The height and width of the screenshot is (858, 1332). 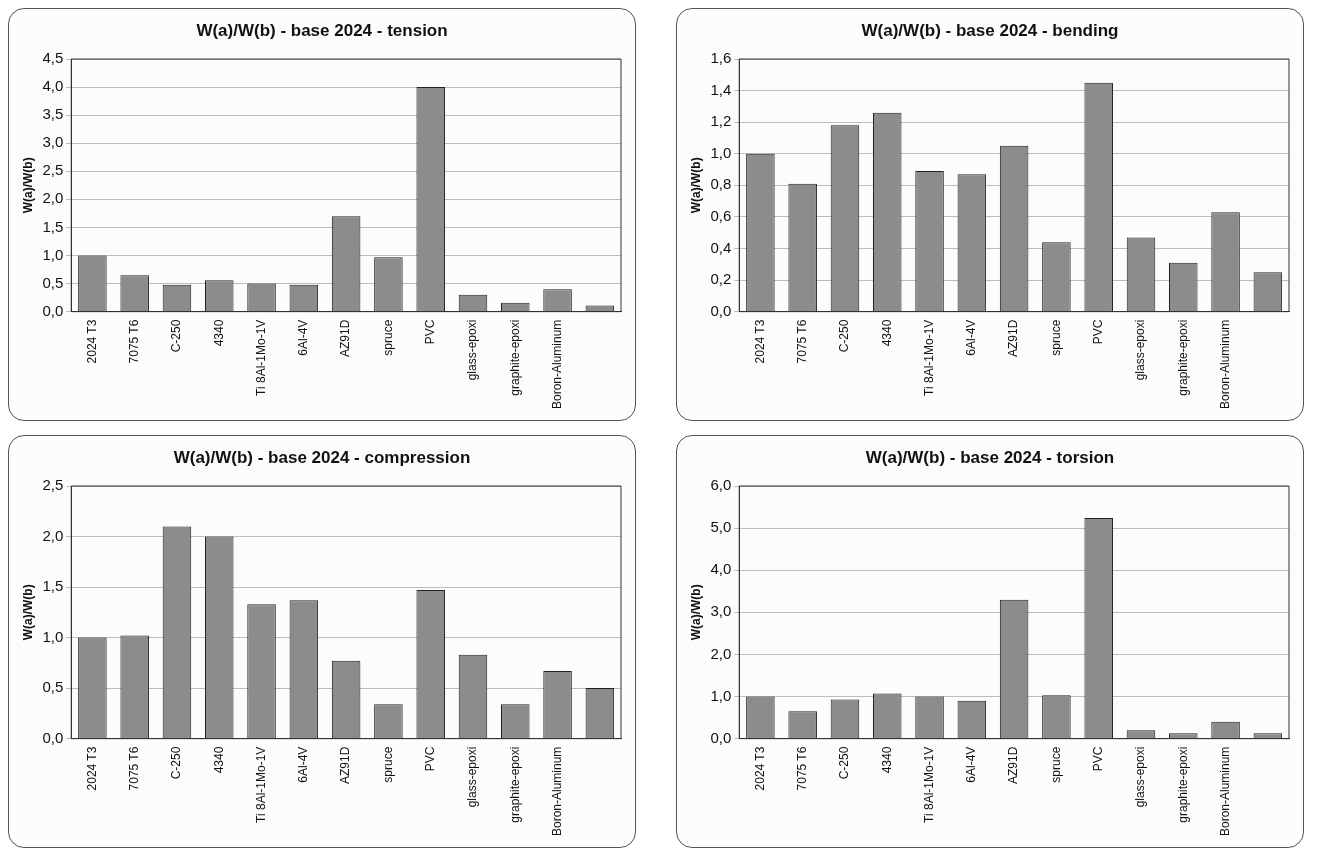 What do you see at coordinates (721, 247) in the screenshot?
I see `y-tick-label: 0,4` at bounding box center [721, 247].